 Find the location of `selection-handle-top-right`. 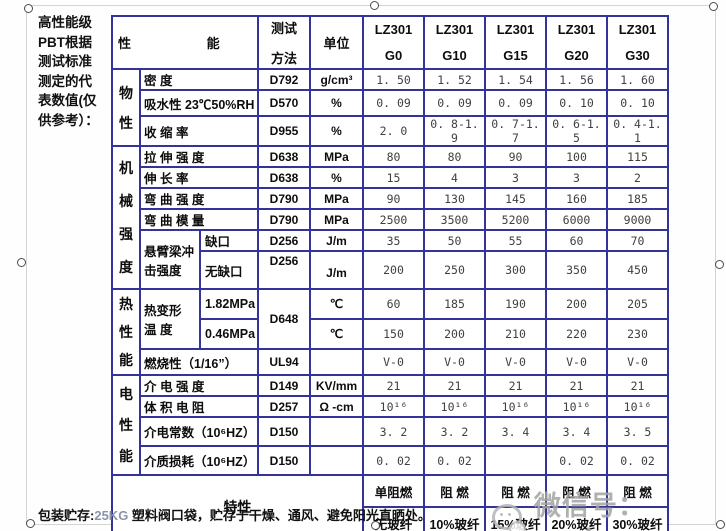

selection-handle-top-right is located at coordinates (713, 6).